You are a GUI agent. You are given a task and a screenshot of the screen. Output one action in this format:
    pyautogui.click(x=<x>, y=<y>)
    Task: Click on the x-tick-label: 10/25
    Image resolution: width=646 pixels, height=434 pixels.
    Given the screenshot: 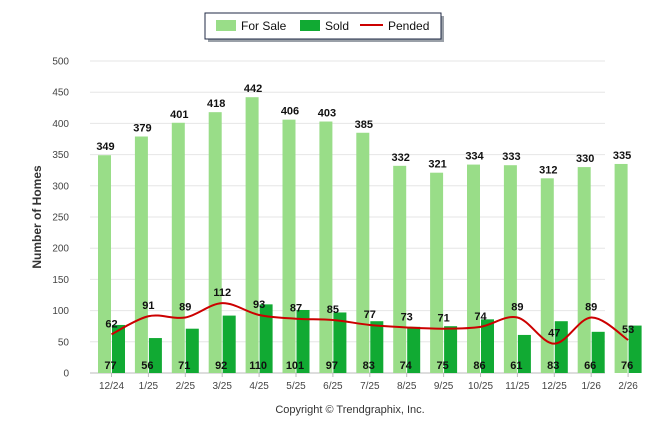 What is the action you would take?
    pyautogui.click(x=480, y=386)
    